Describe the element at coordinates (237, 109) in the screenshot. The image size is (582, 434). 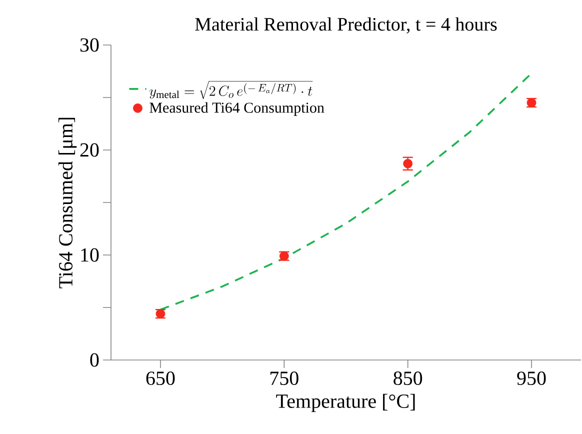
I see `legend-label: Measured Ti64 Consumption` at that location.